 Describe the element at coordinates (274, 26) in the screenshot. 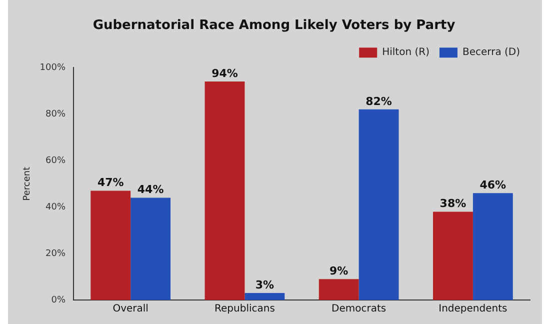

I see `chart-title: Gubernatorial Race Among Likely Voters by Party` at that location.